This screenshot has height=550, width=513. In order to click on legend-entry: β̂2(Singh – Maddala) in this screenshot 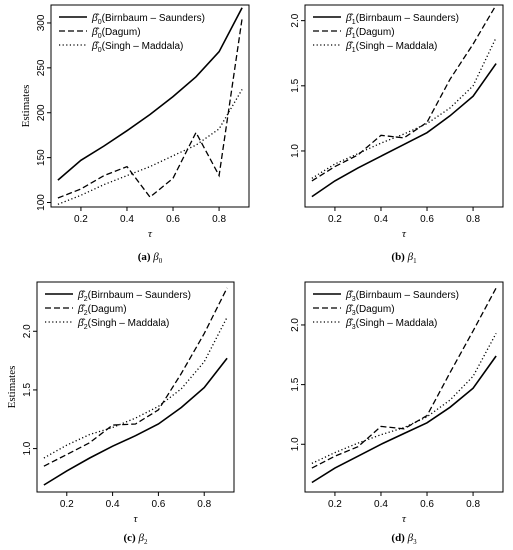, I will do `click(123, 324)`.